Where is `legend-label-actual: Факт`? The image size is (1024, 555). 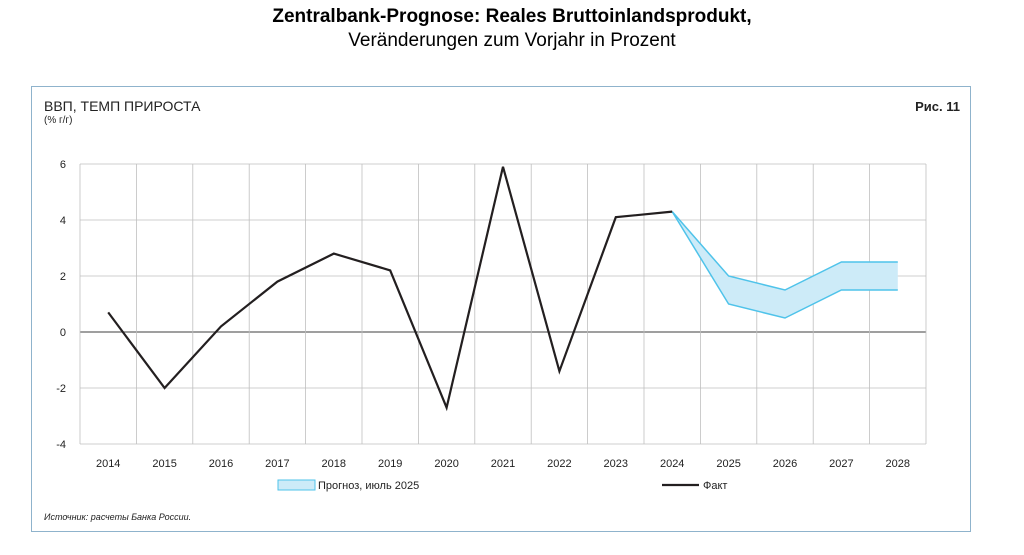 legend-label-actual: Факт is located at coordinates (715, 486).